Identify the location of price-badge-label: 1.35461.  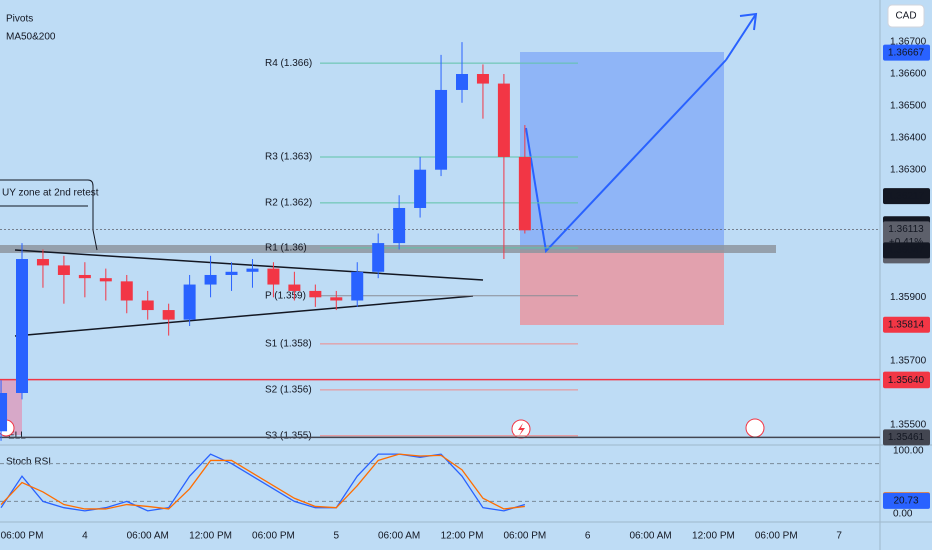
(906, 437).